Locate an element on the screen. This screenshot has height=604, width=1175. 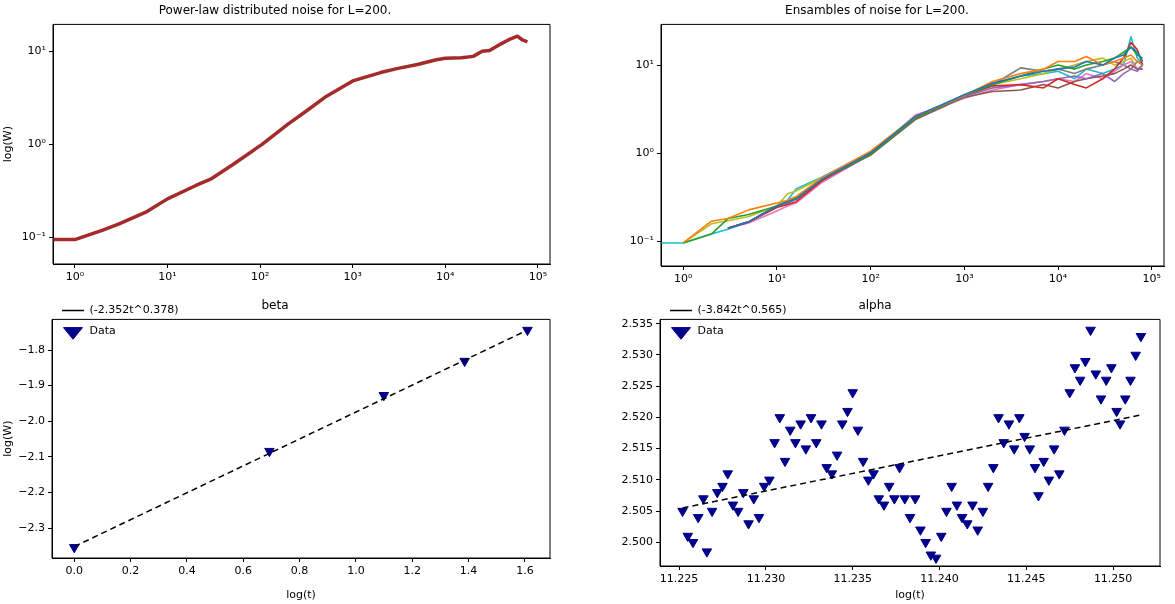
x-tick-label: 11.250 is located at coordinates (1113, 579).